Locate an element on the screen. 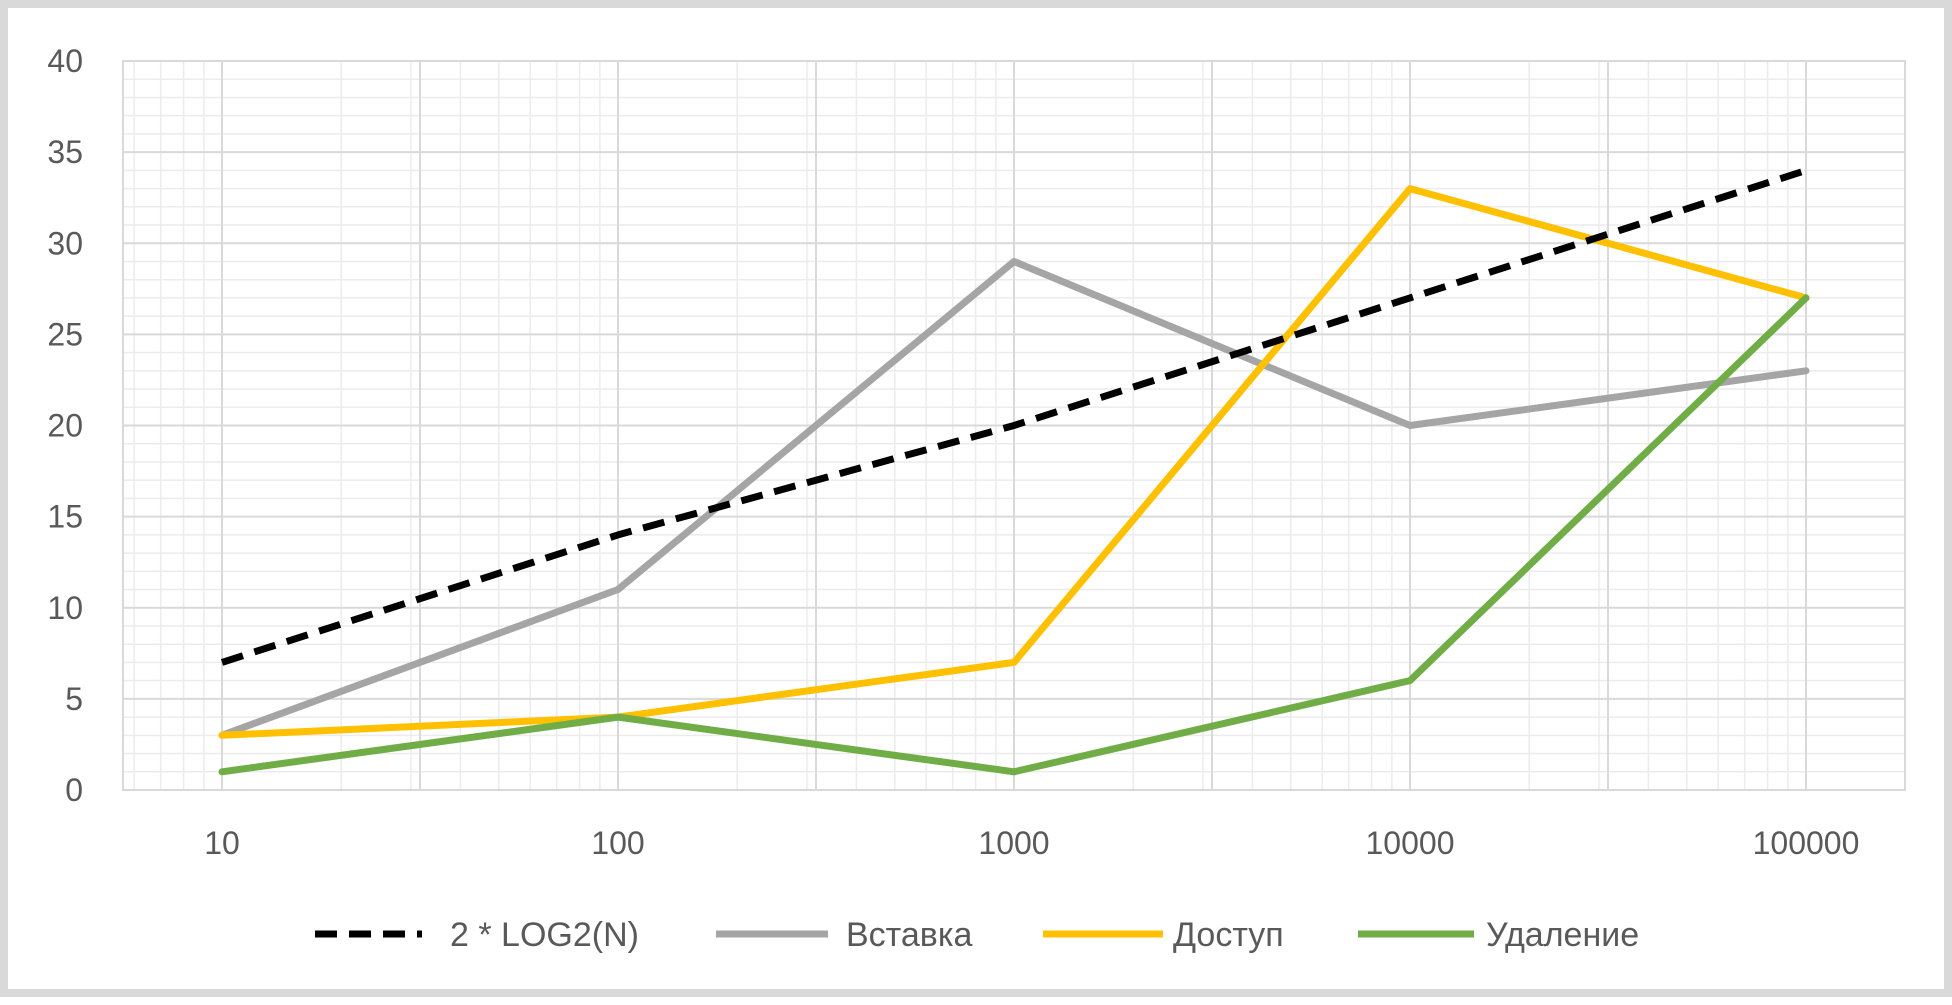 Image resolution: width=1952 pixels, height=1005 pixels. y-tick-label: 5 is located at coordinates (74, 699).